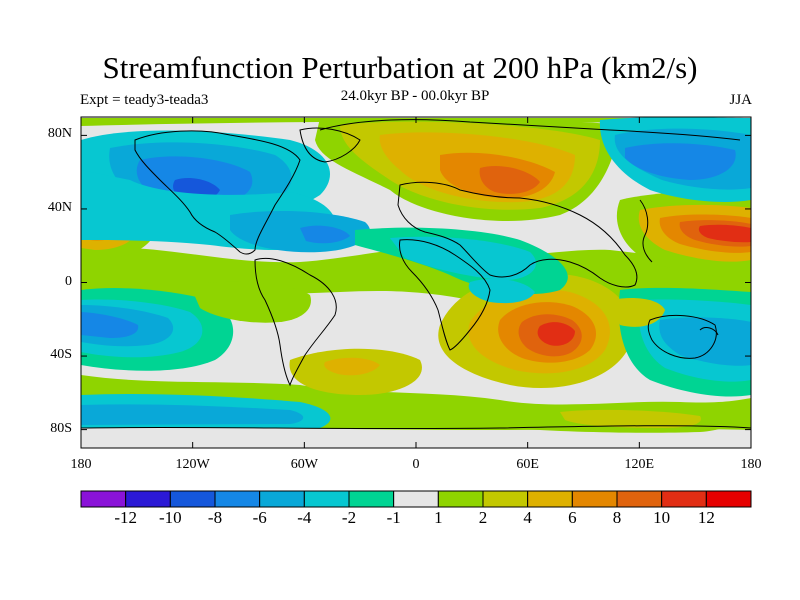 This screenshot has height=600, width=800. Describe the element at coordinates (527, 464) in the screenshot. I see `x-tick-label: 60E` at that location.